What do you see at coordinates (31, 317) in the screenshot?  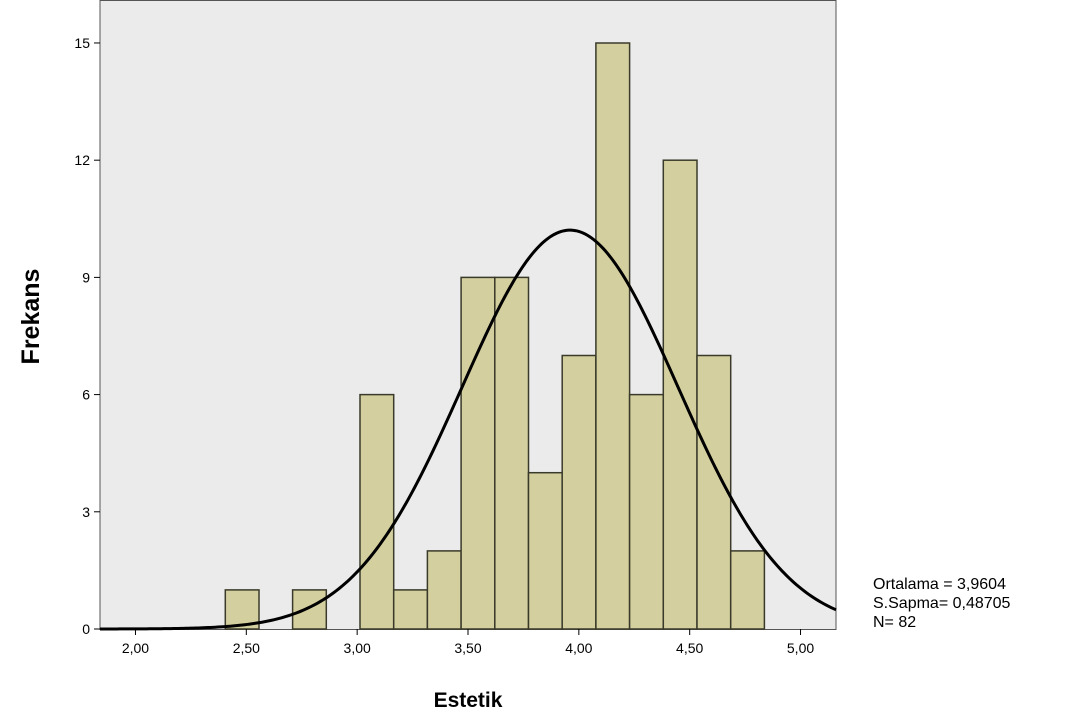 I see `y-axis-label: Frekans` at bounding box center [31, 317].